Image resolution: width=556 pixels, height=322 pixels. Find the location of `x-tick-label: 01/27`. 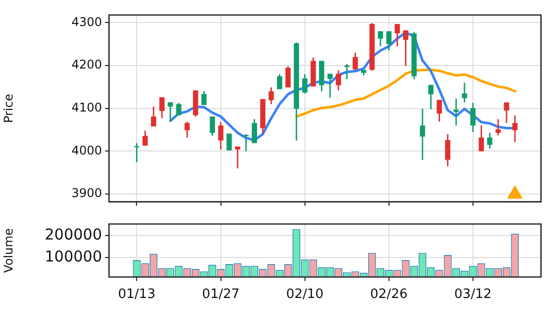

x-tick-label: 01/27 is located at coordinates (221, 294).